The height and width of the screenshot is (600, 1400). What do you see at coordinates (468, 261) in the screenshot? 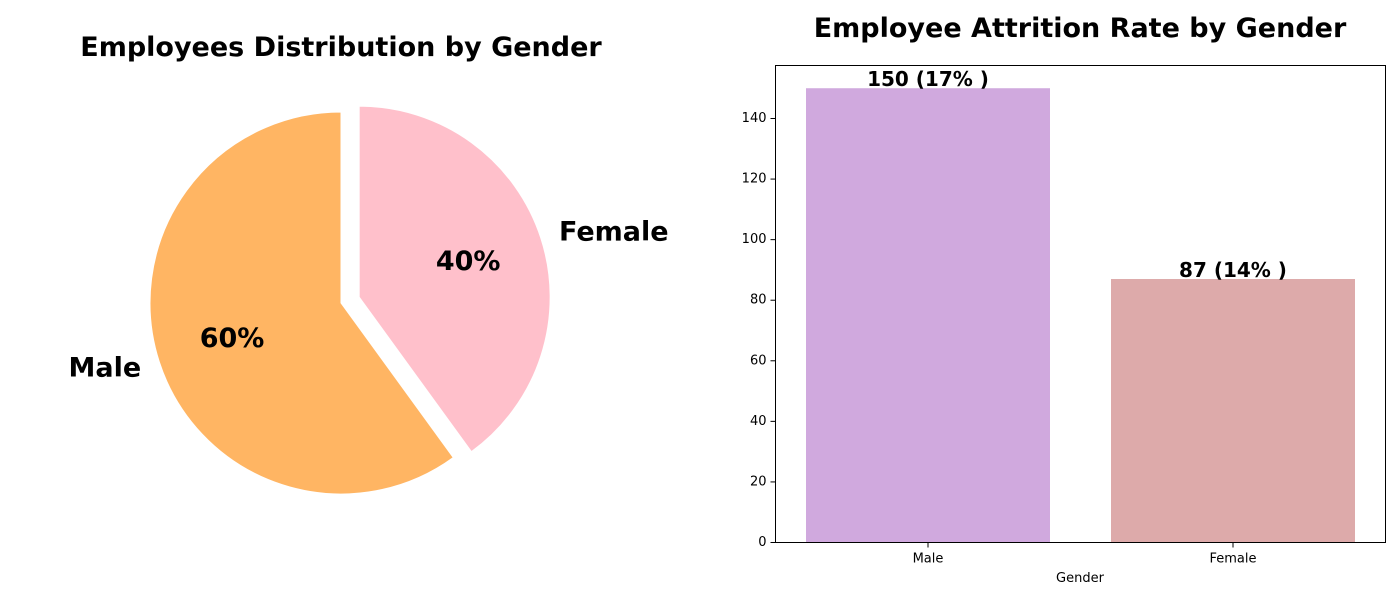
I see `pie-pct-female: 40%` at bounding box center [468, 261].